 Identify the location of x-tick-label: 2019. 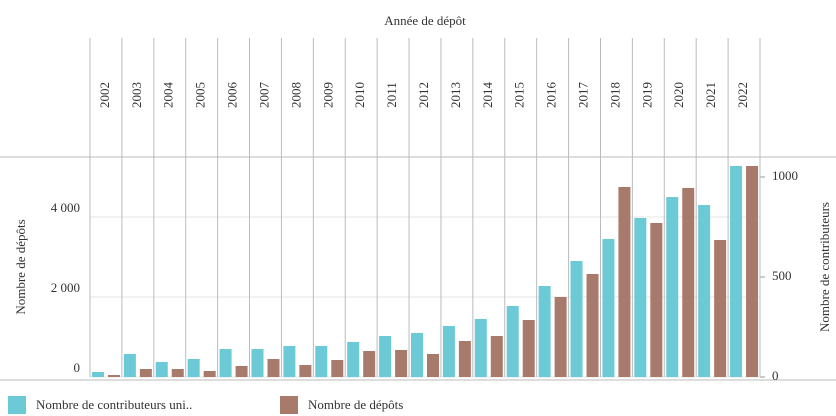
(646, 95).